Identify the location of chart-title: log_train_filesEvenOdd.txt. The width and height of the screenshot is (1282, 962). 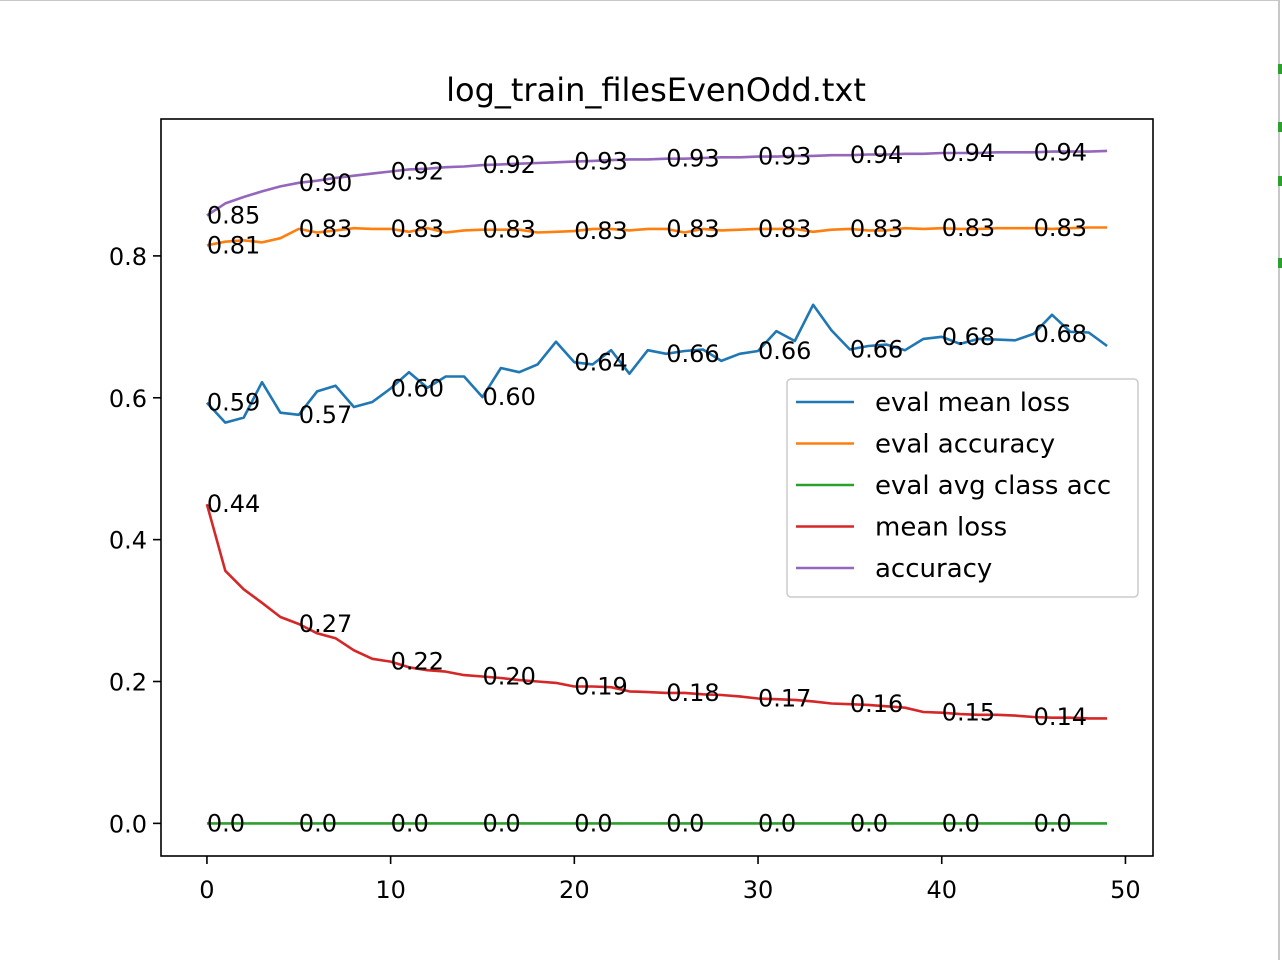
(656, 90).